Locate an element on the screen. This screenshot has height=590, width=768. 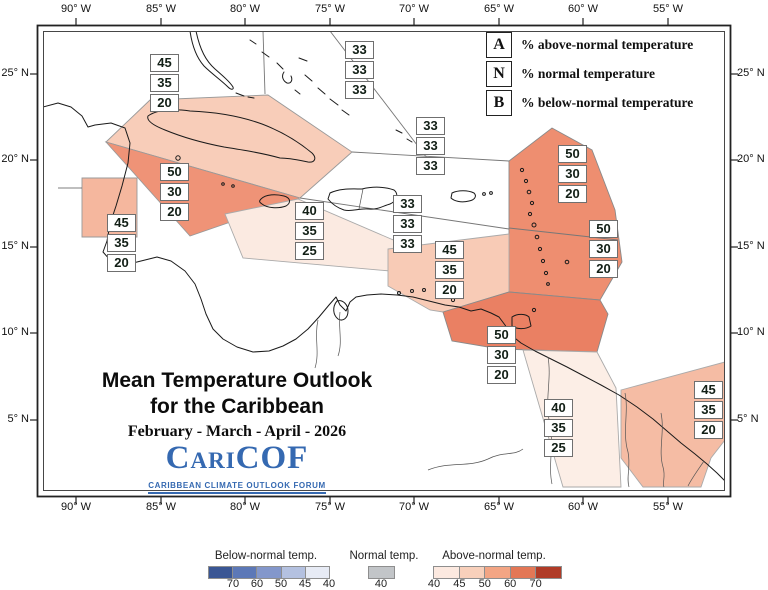
below-colorbar-tick: 40 is located at coordinates (329, 584).